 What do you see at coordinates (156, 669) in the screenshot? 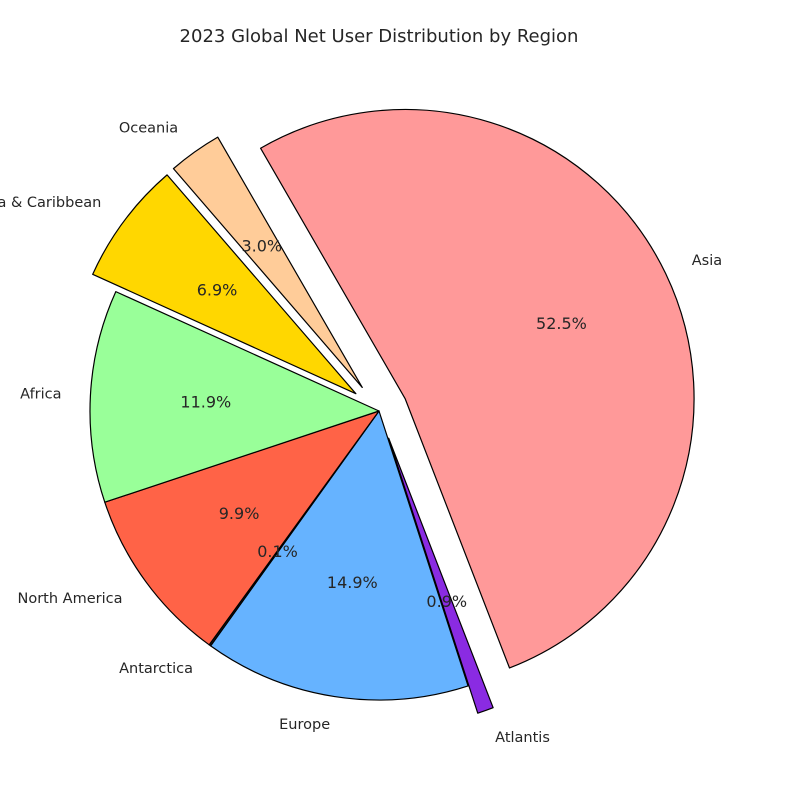
I see `slice-label-antarctica: Antarctica` at bounding box center [156, 669].